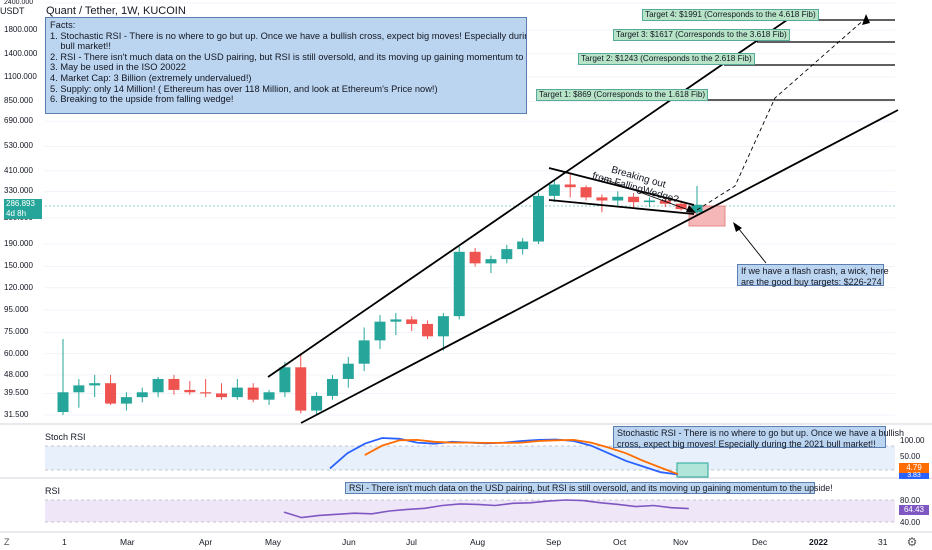 The width and height of the screenshot is (932, 550). I want to click on rsi-band, so click(470, 511).